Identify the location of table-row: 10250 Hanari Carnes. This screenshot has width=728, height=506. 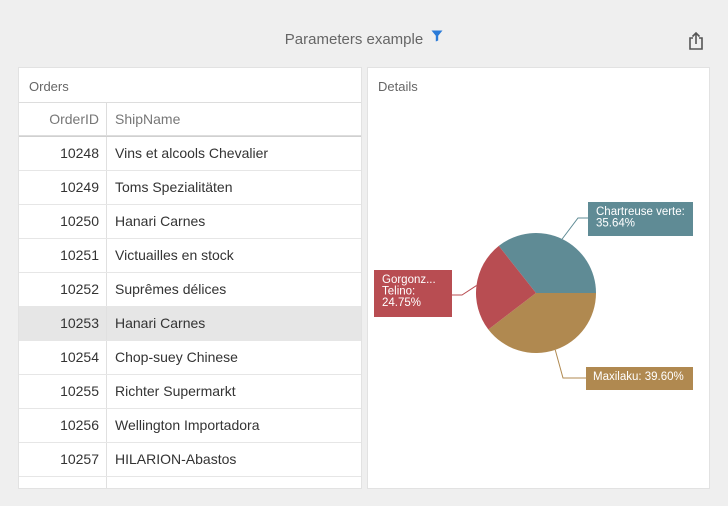
(190, 222).